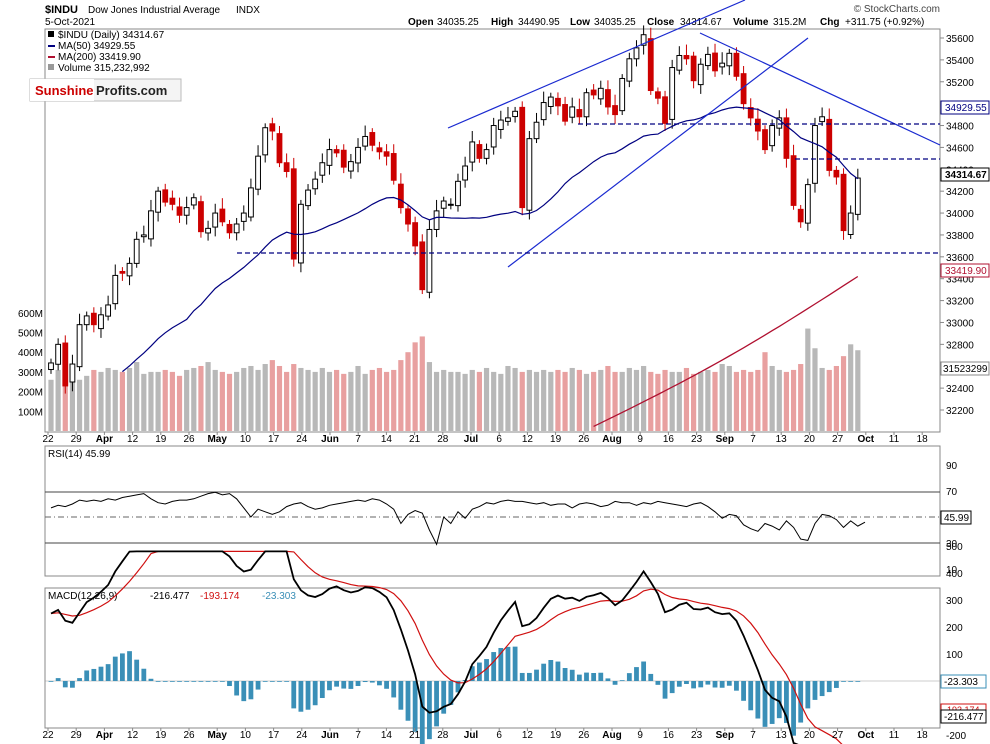 The image size is (990, 744). What do you see at coordinates (820, 89) in the screenshot?
I see `falling-trendline` at bounding box center [820, 89].